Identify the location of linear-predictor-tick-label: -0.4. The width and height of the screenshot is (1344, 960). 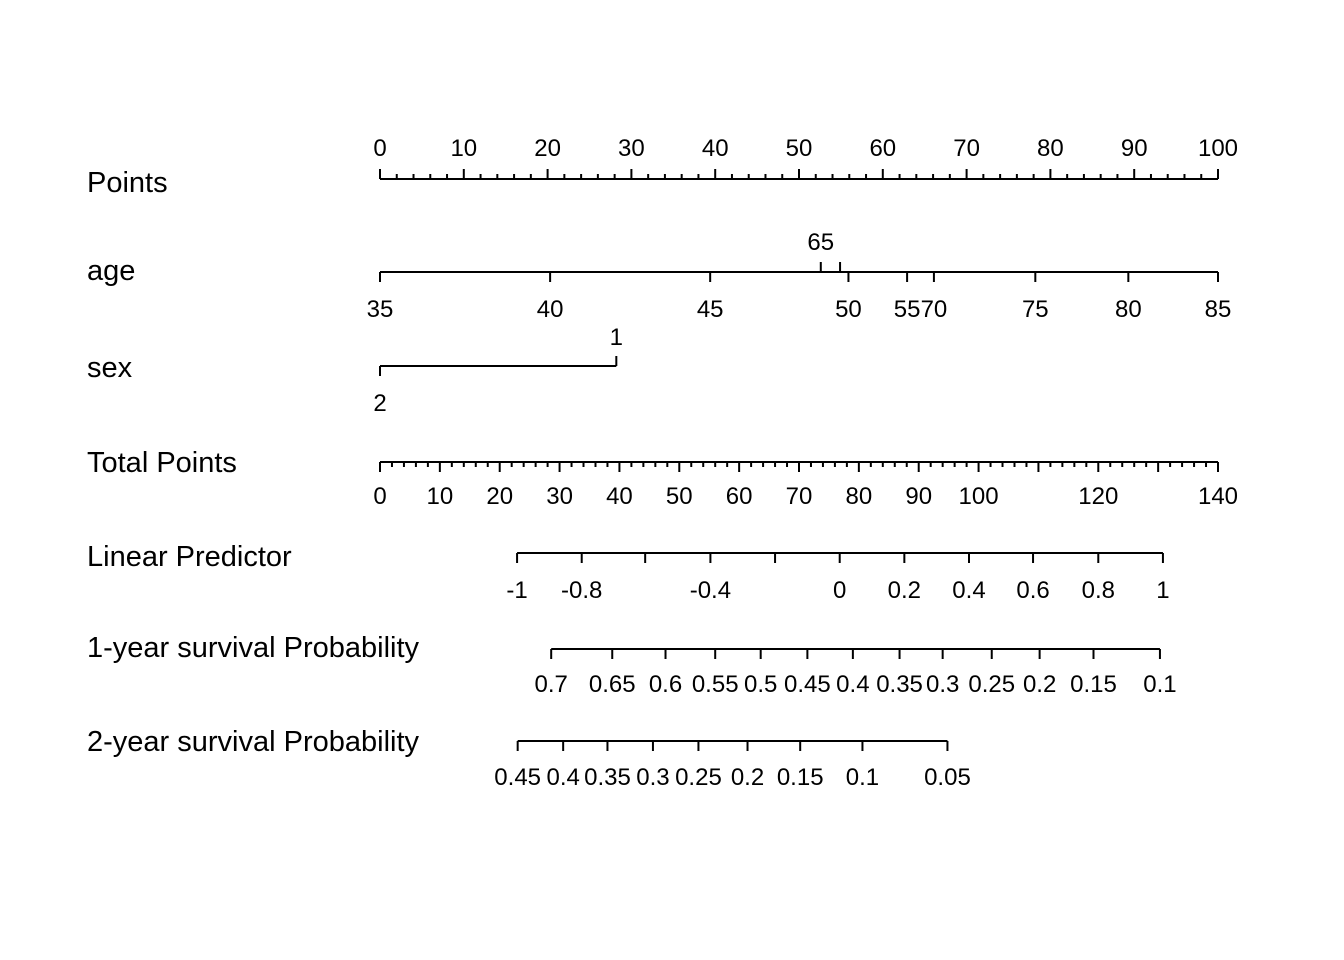
(710, 590).